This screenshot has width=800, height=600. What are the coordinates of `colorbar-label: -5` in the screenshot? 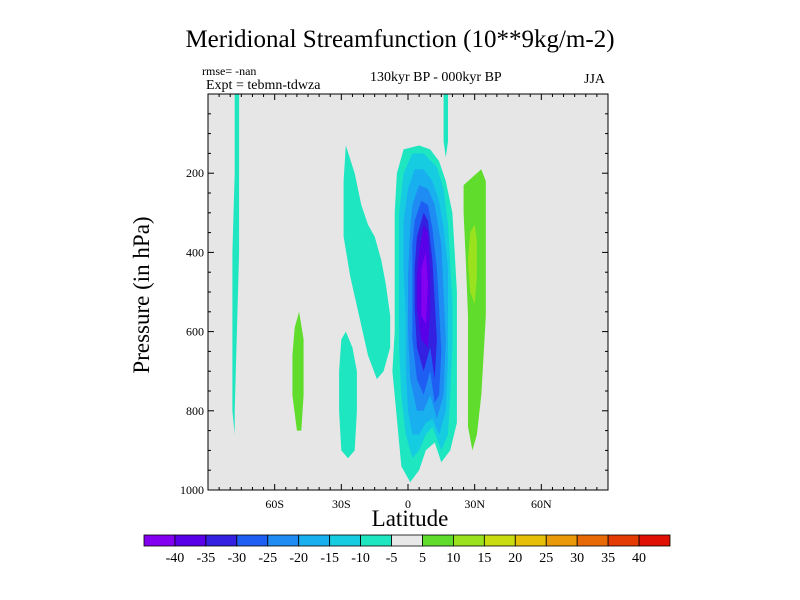 It's located at (392, 558).